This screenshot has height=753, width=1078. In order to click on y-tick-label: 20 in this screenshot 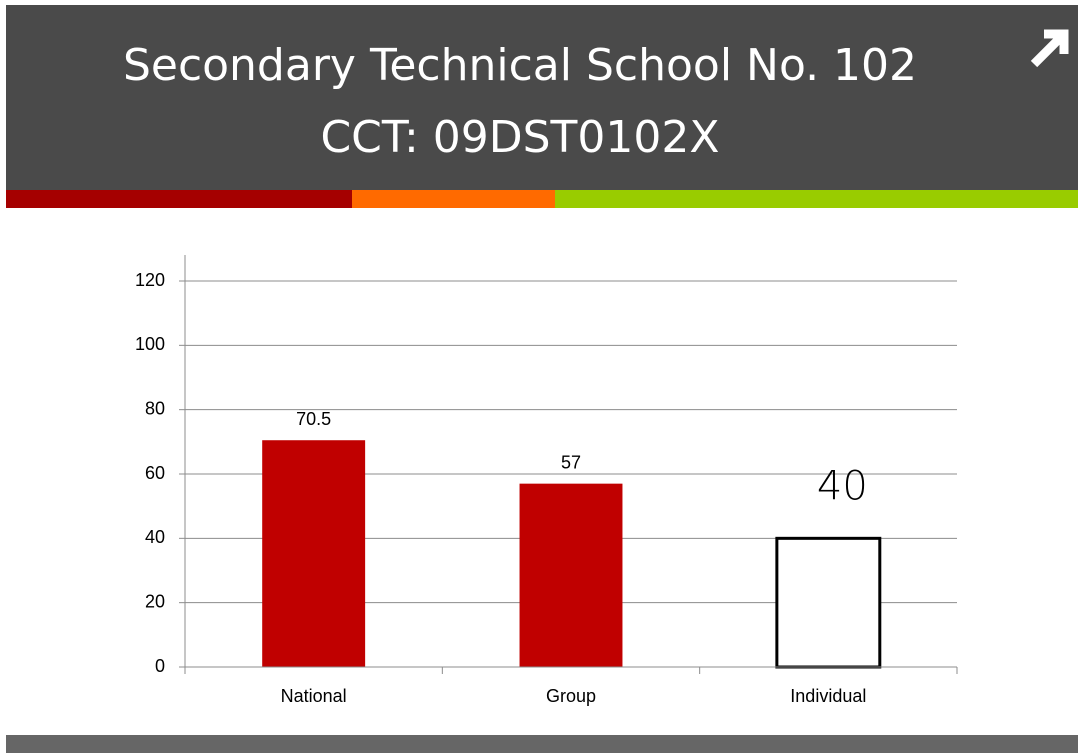, I will do `click(155, 601)`.